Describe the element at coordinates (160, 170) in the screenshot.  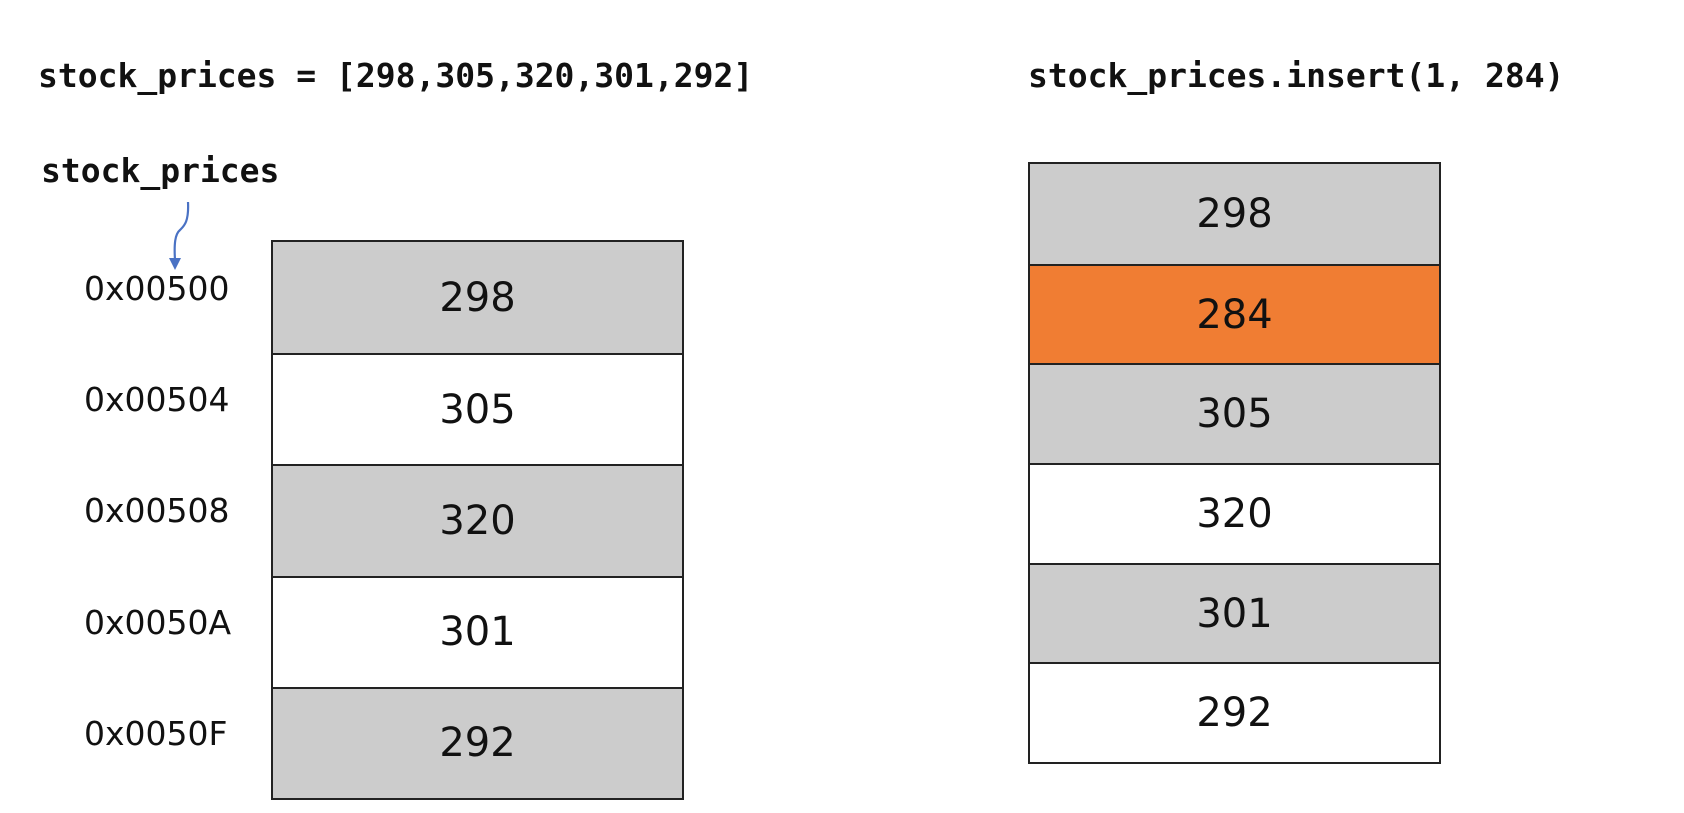
I see `variable-label: stock_prices` at that location.